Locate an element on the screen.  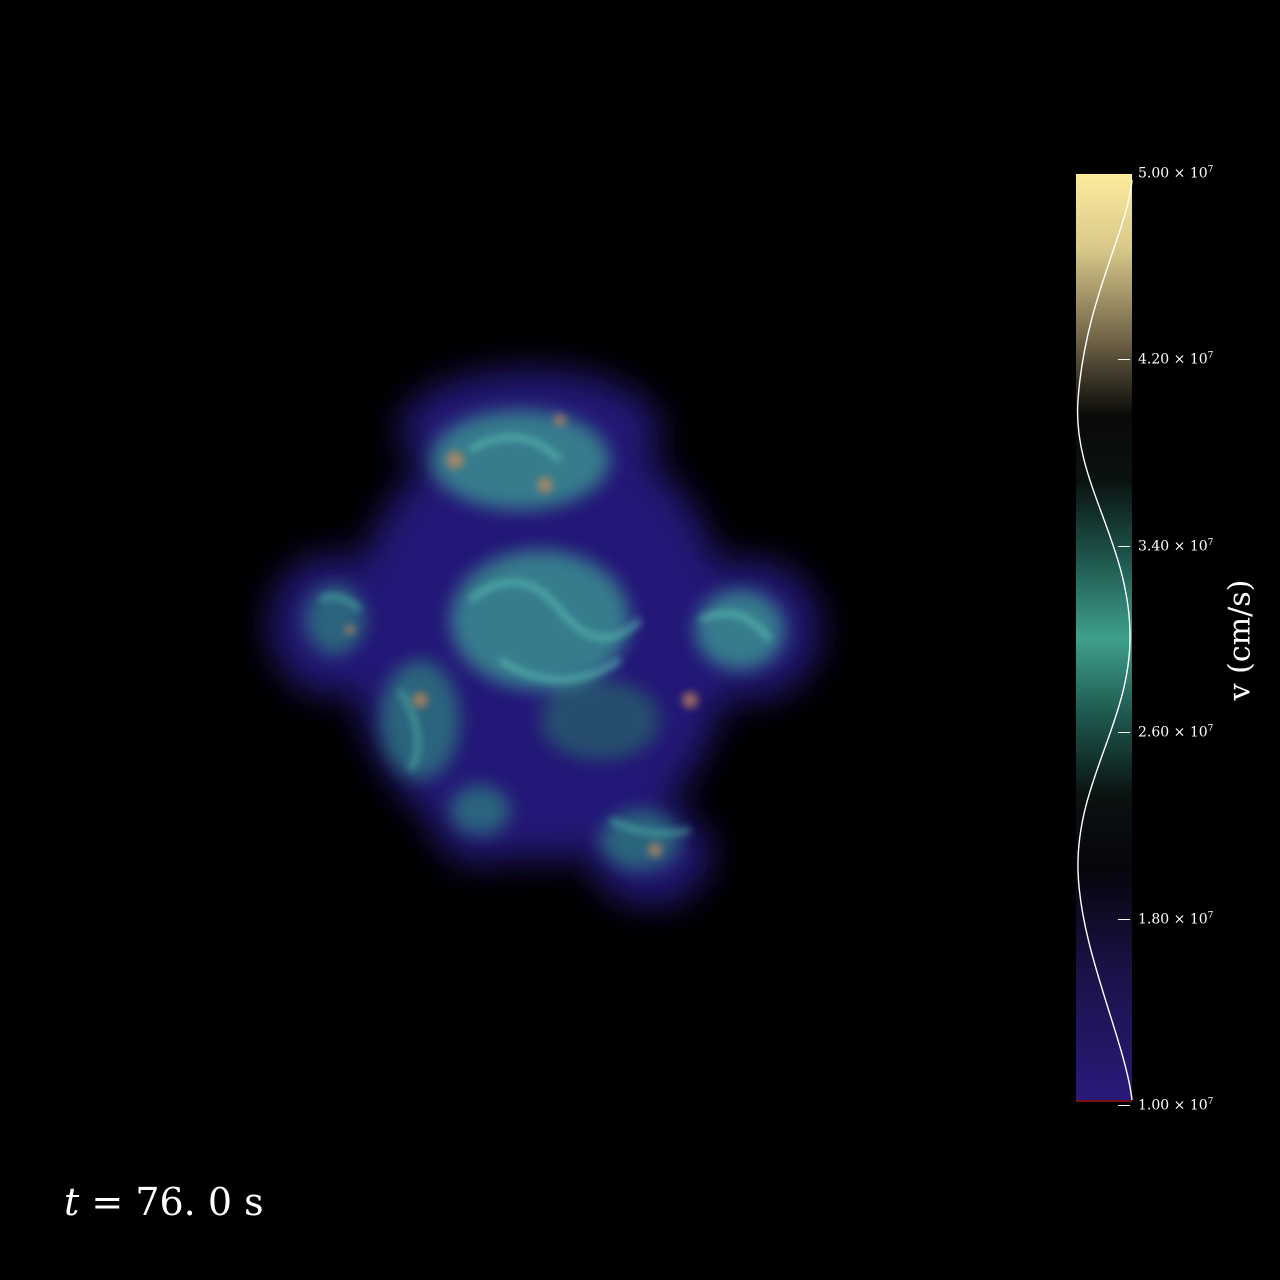
colorbar-tick-2.60e7: 2.60 × 107 is located at coordinates (1165, 732).